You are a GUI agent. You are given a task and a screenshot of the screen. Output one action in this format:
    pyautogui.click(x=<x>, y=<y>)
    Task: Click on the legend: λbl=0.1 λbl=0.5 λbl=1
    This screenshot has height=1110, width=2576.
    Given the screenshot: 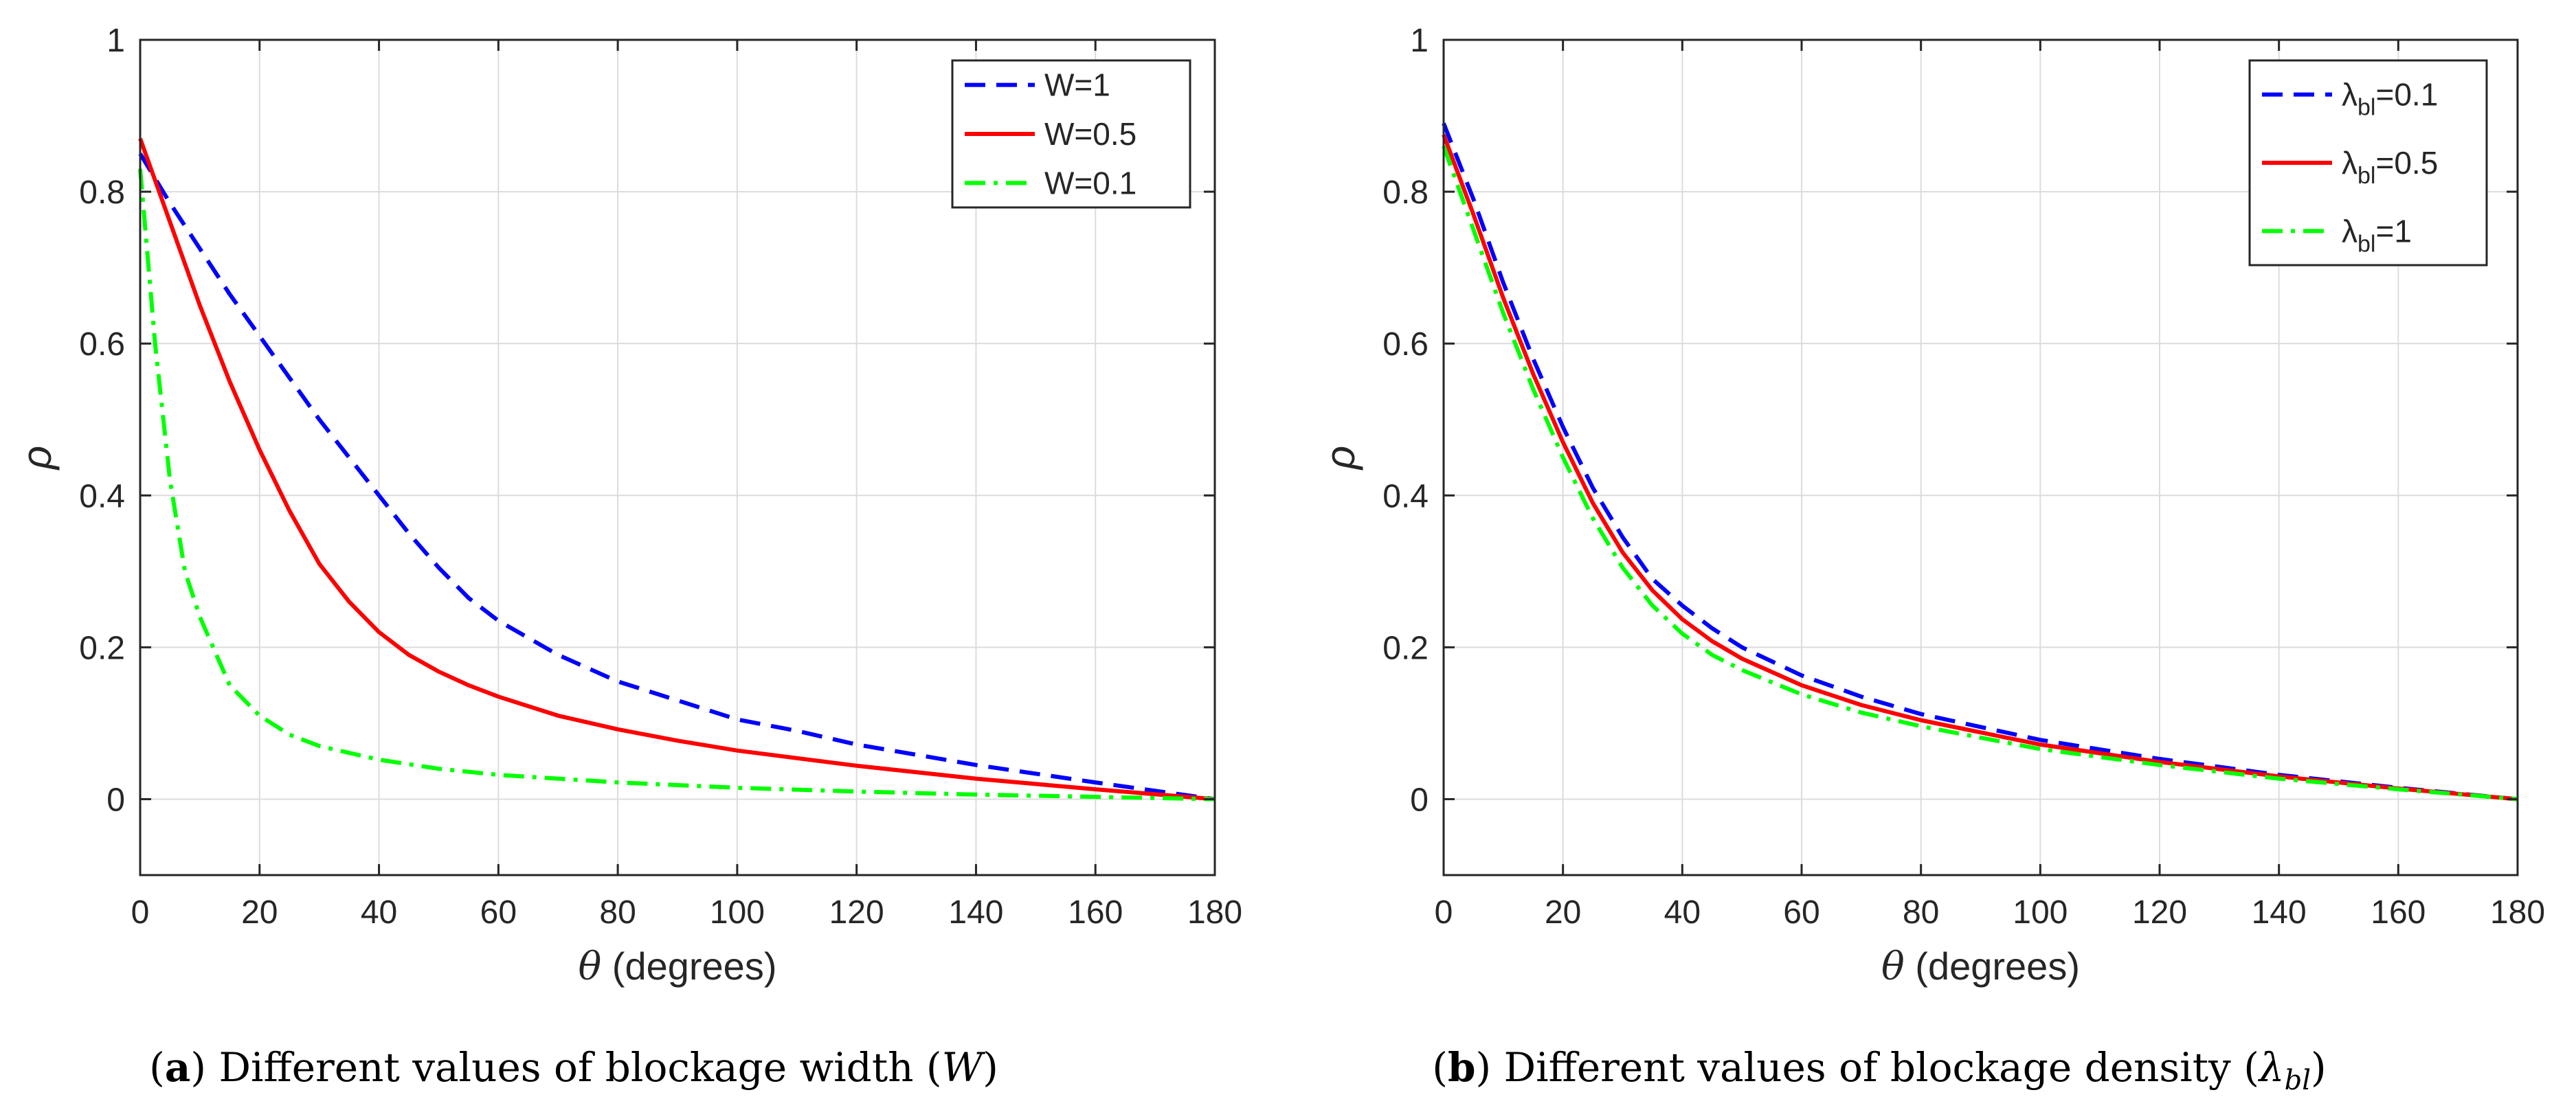 What is the action you would take?
    pyautogui.click(x=2368, y=163)
    